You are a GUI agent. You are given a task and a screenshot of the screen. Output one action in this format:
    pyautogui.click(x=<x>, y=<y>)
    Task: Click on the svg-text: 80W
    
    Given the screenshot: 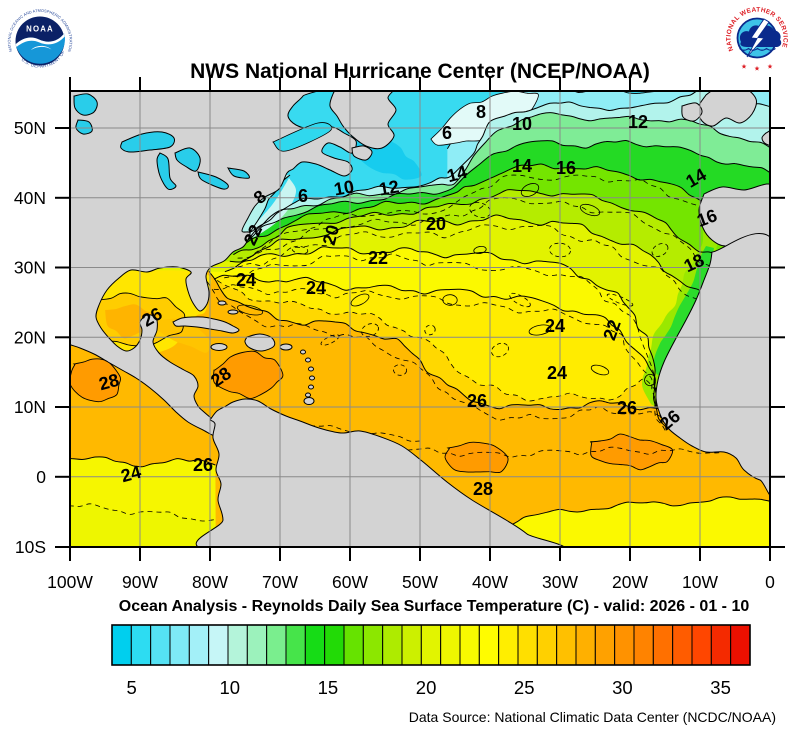 What is the action you would take?
    pyautogui.click(x=210, y=582)
    